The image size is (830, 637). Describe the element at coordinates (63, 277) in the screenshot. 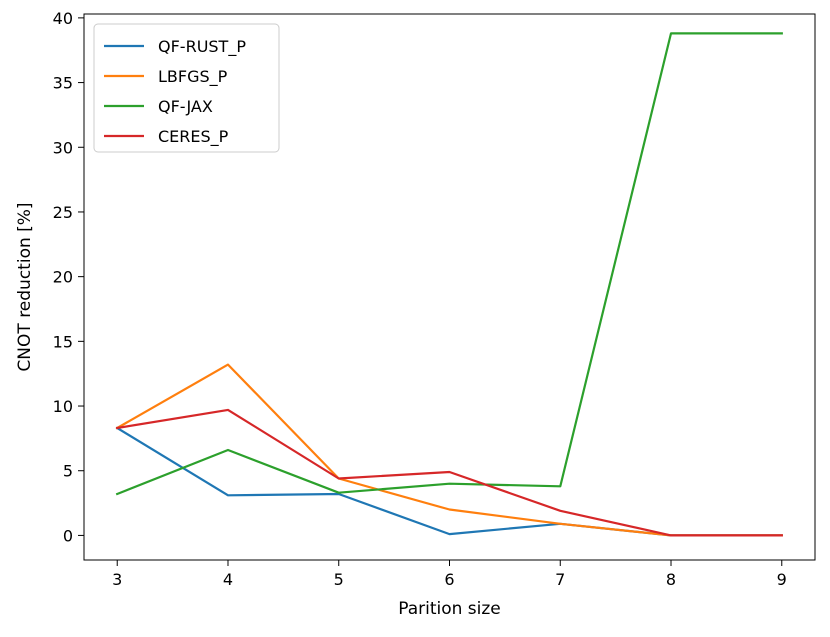

I see `y-tick-label: 20` at that location.